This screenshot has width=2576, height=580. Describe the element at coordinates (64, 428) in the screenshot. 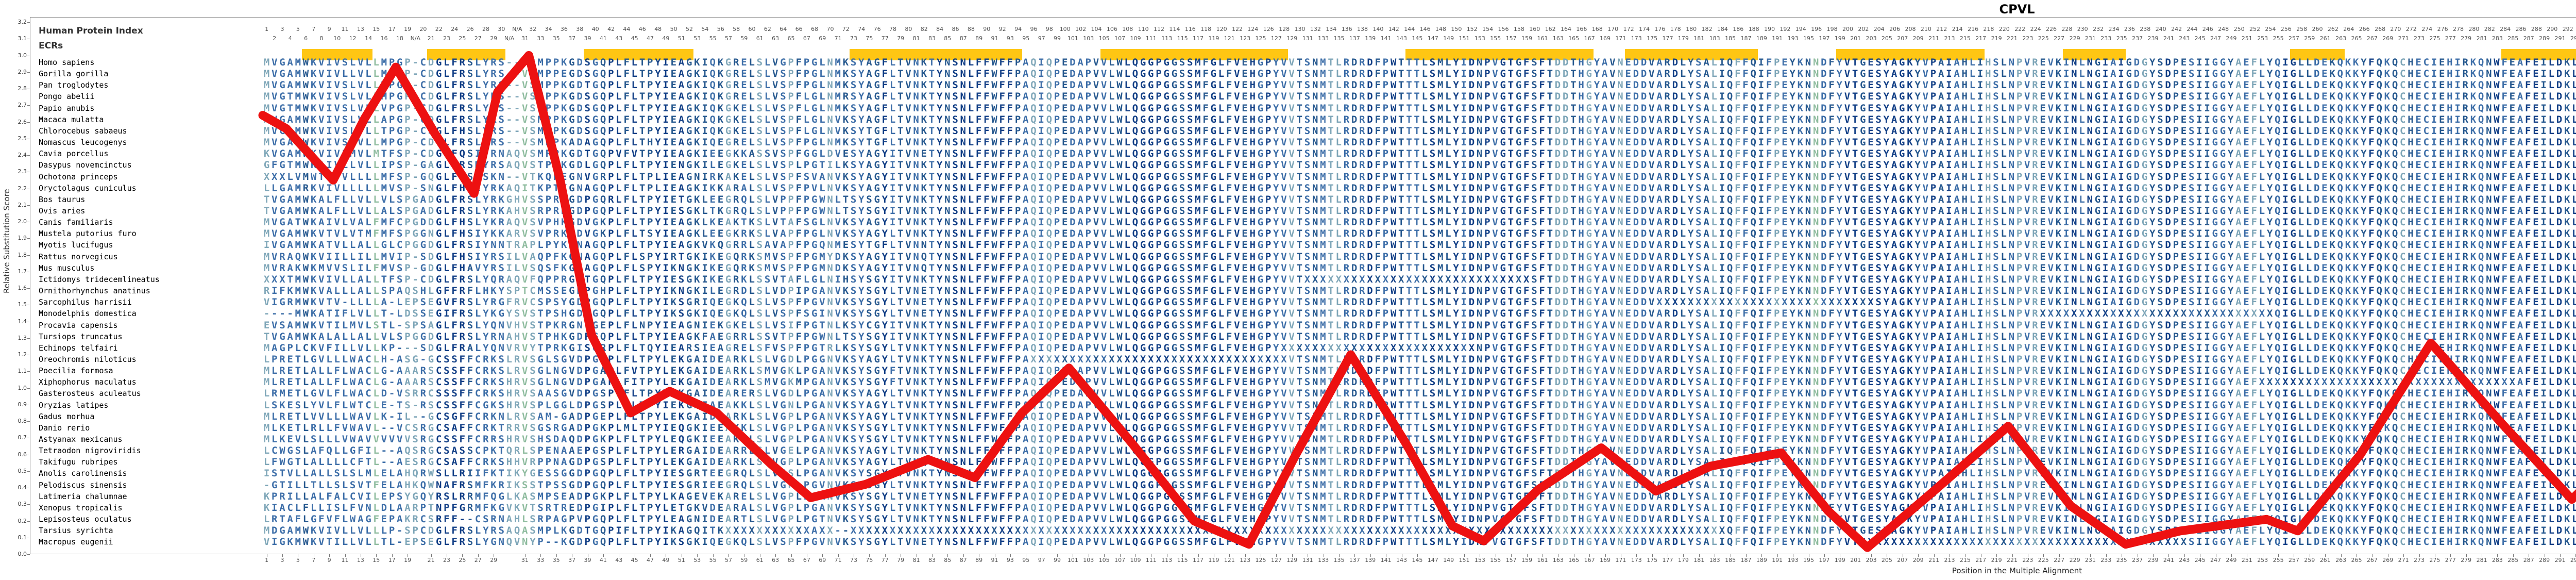

I see `species-name: Danio rerio` at that location.